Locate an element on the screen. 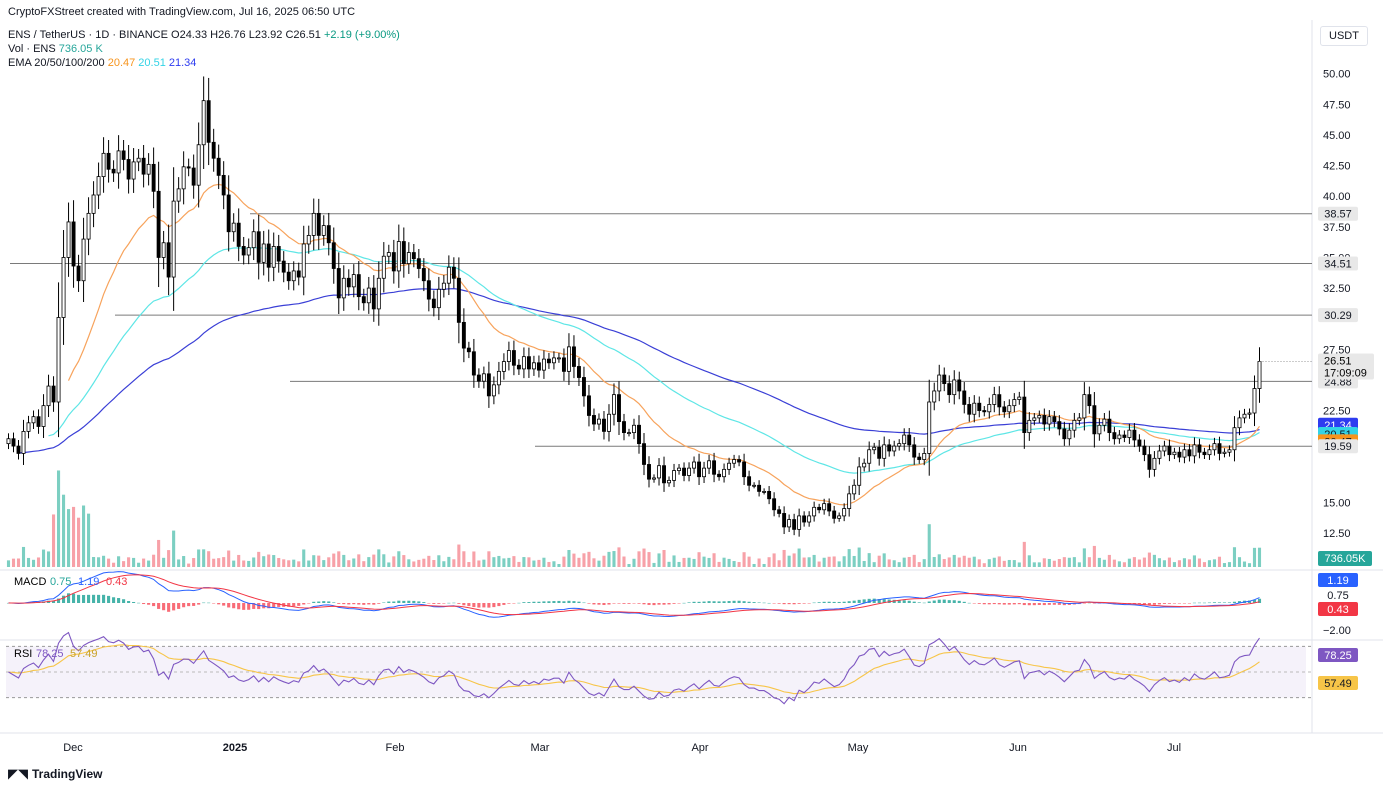 Image resolution: width=1383 pixels, height=786 pixels. price-tick: 40.00 is located at coordinates (1337, 197).